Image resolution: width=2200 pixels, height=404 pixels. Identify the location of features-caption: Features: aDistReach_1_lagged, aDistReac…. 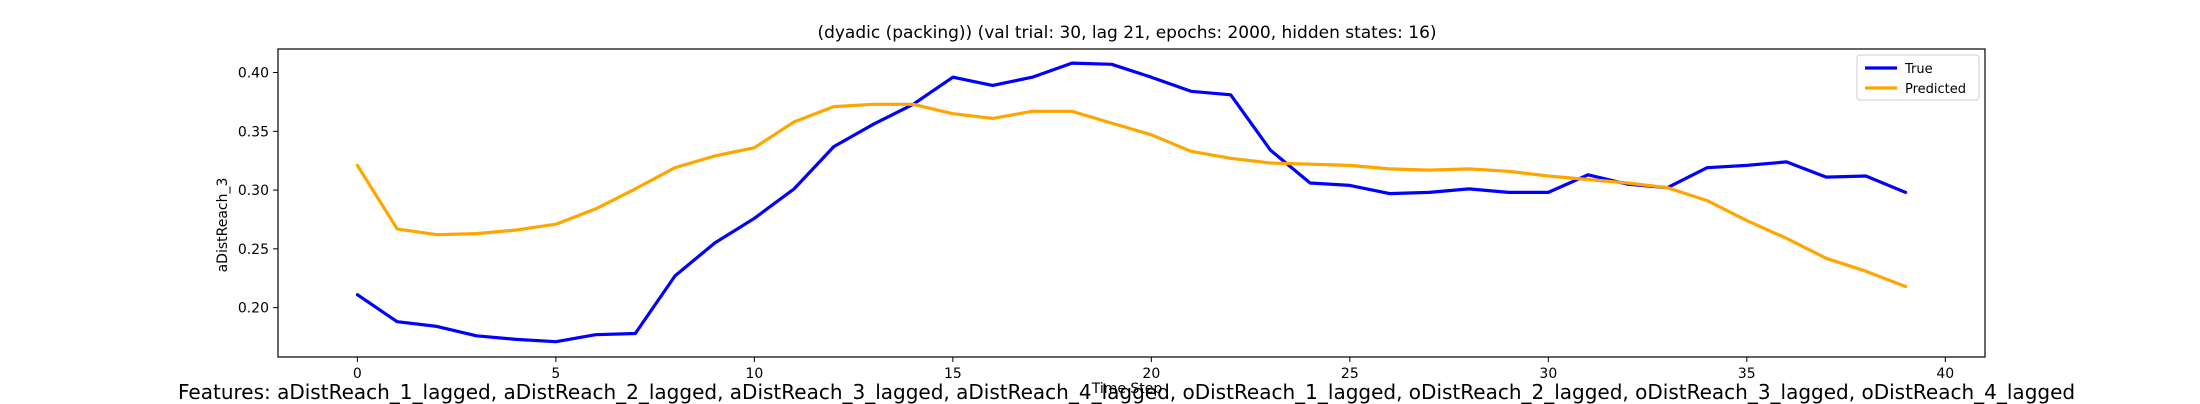
(1127, 392).